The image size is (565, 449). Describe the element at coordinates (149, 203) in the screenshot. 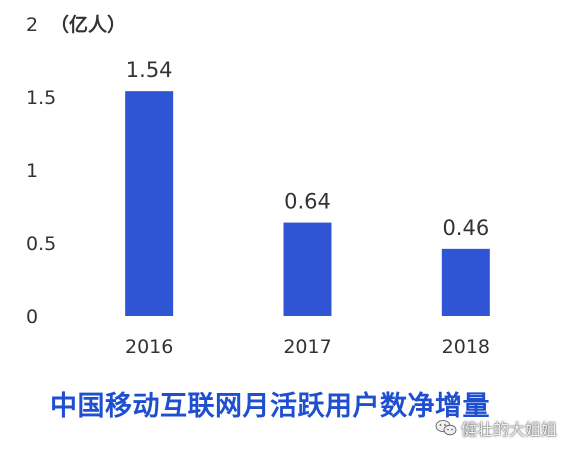

I see `bar-2016` at that location.